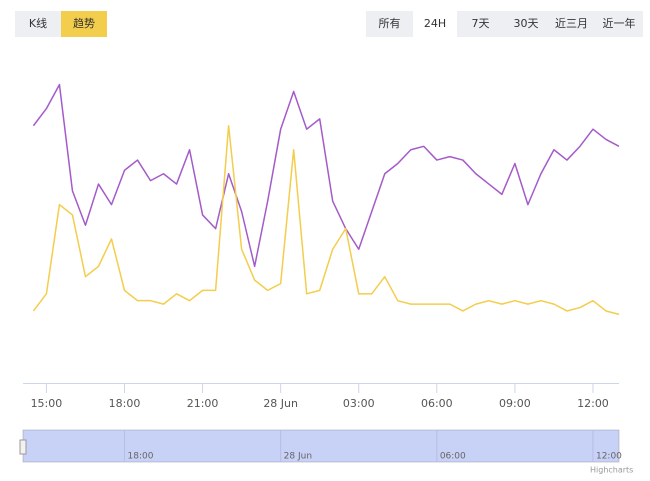 The width and height of the screenshot is (650, 481). I want to click on button: 所有, so click(389, 23).